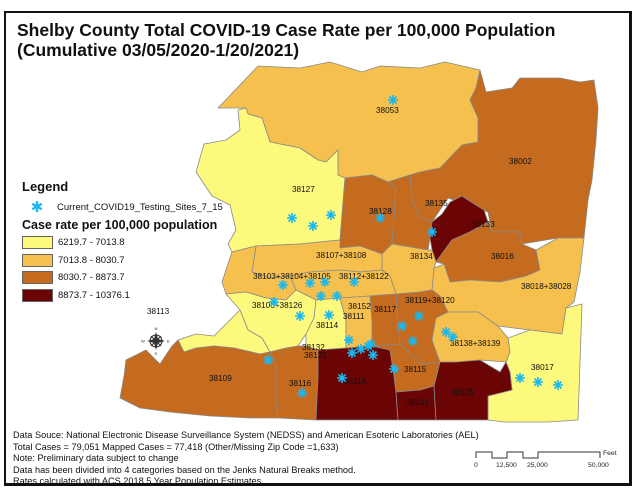 This screenshot has width=639, height=493. I want to click on zip-label: 38018+38028, so click(546, 286).